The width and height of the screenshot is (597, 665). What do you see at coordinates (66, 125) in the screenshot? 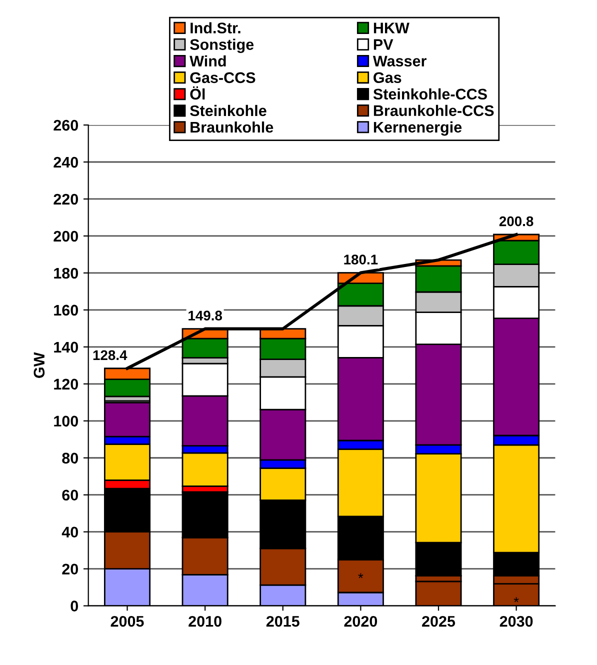
I see `y-tick-label: 260` at bounding box center [66, 125].